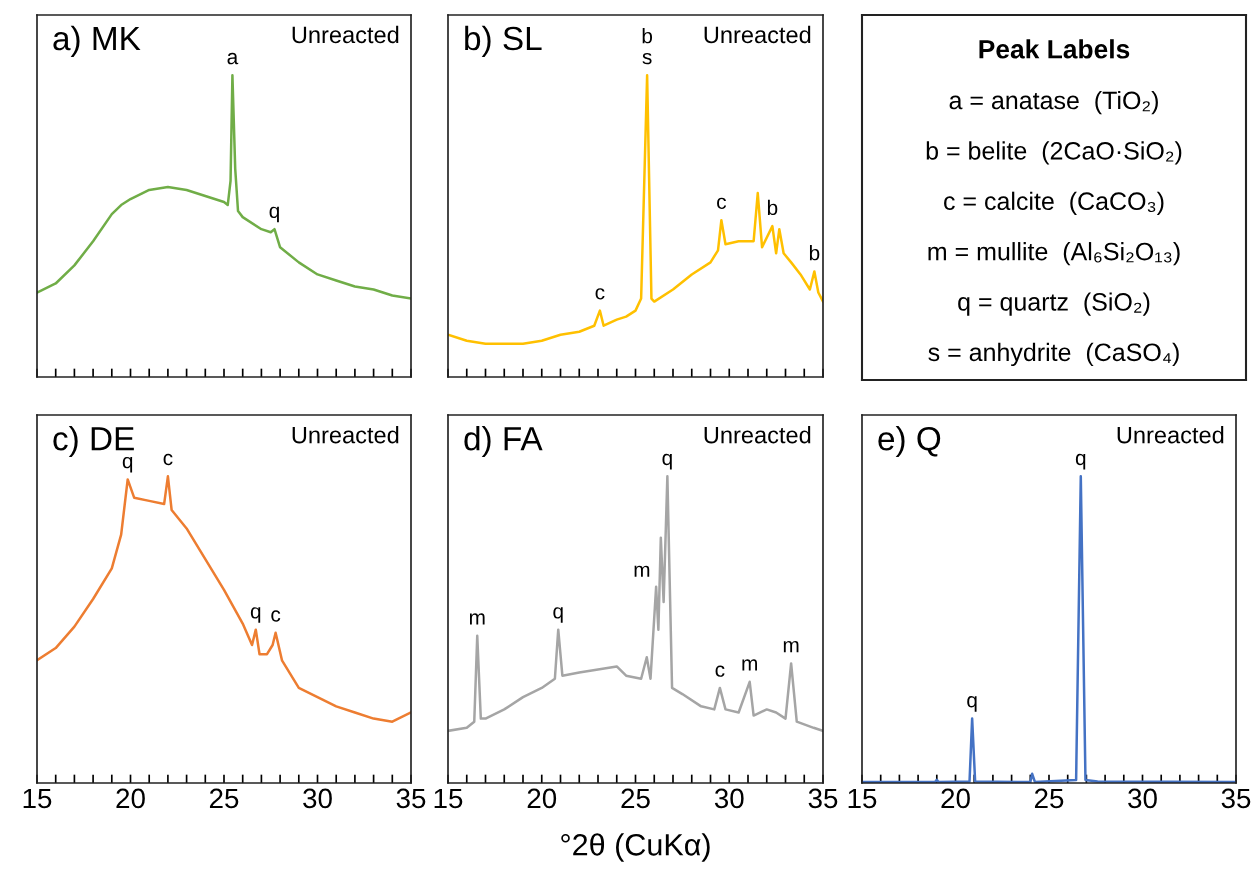  What do you see at coordinates (503, 442) in the screenshot?
I see `chart-title: d) FA` at bounding box center [503, 442].